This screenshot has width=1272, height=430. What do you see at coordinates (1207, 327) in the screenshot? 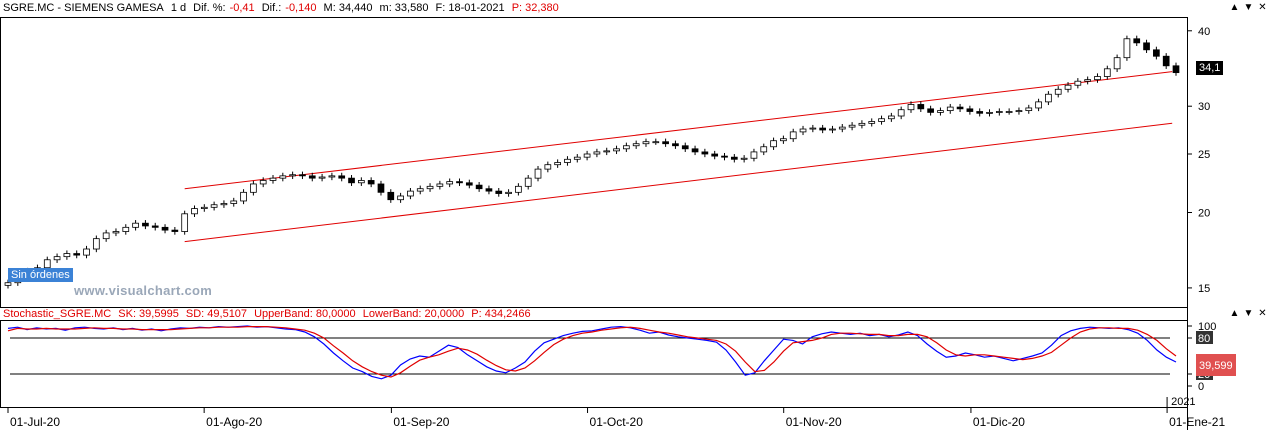
I see `stoch-axis-label: 100` at bounding box center [1207, 327].